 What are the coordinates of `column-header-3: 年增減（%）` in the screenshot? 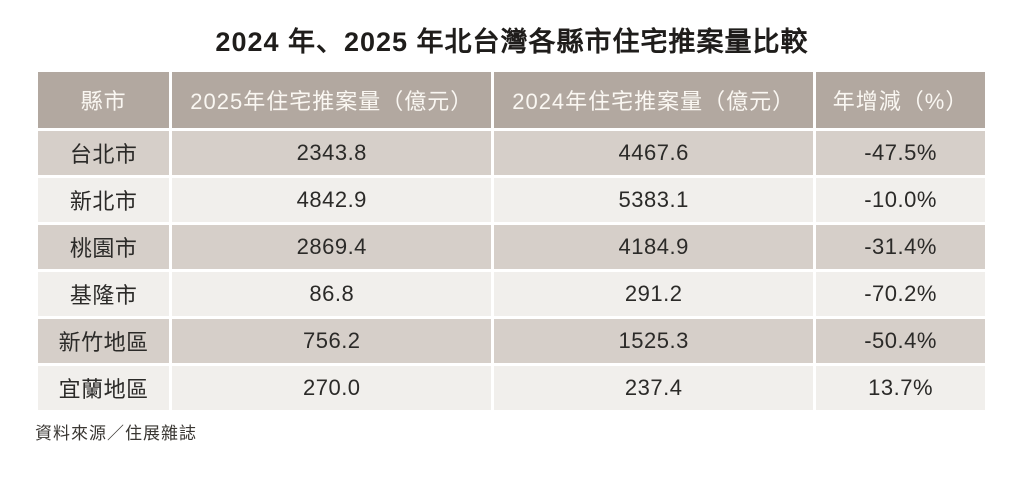 It's located at (900, 100).